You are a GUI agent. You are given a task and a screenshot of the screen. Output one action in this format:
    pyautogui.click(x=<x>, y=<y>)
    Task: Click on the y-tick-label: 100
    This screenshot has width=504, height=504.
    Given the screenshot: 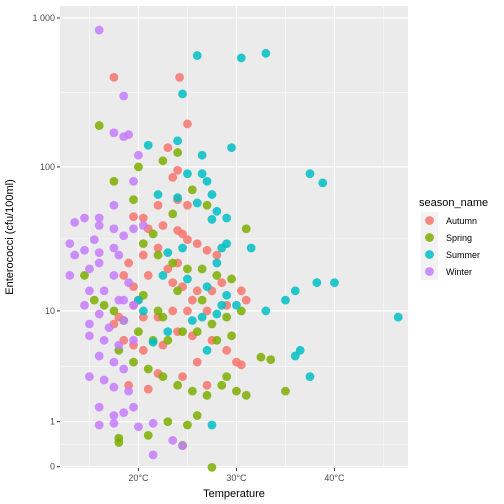 What is the action you would take?
    pyautogui.click(x=47, y=167)
    